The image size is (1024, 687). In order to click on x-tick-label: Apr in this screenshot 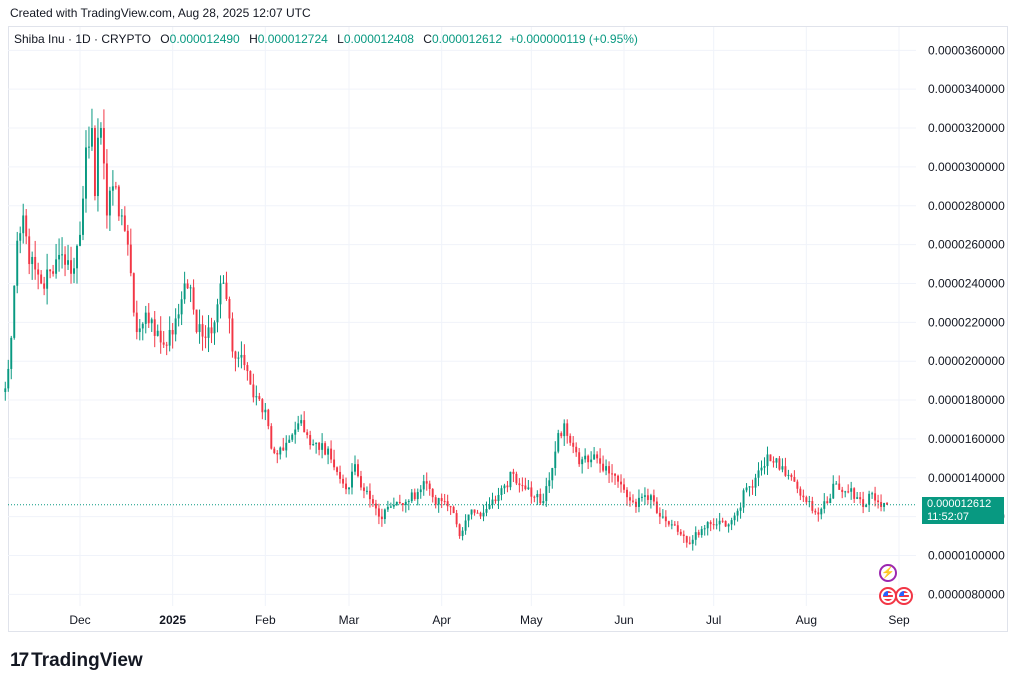, I will do `click(441, 620)`.